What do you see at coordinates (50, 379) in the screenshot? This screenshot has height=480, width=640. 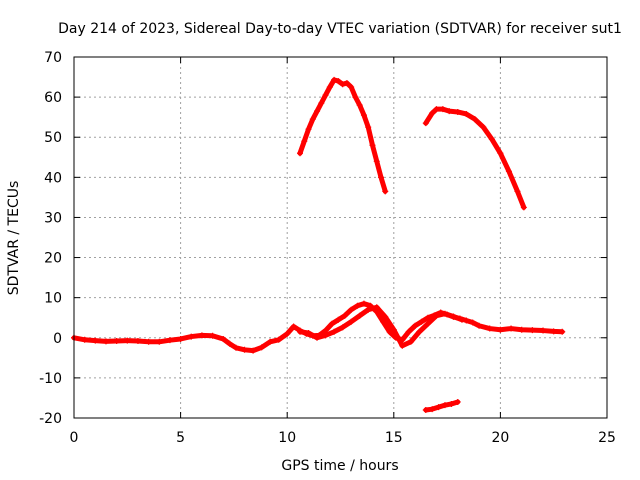 I see `y-tick-label: -10` at bounding box center [50, 379].